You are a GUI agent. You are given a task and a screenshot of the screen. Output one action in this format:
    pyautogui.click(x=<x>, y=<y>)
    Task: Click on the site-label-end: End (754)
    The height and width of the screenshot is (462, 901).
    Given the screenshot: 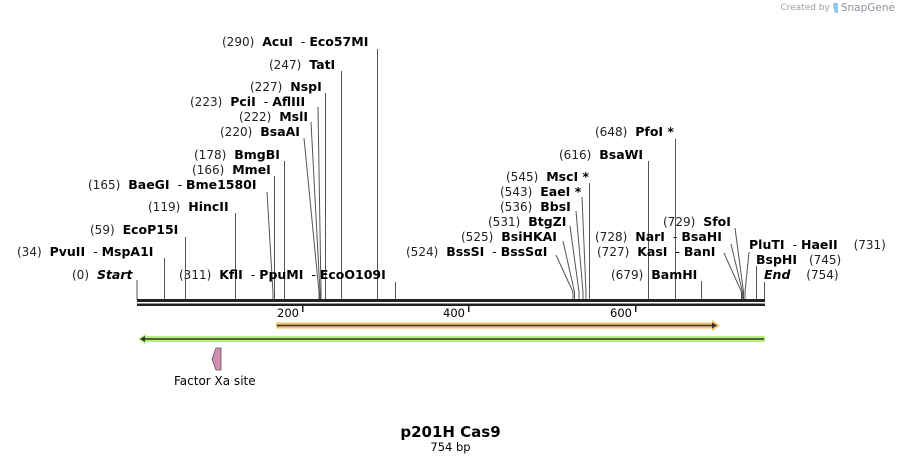 What is the action you would take?
    pyautogui.click(x=801, y=275)
    